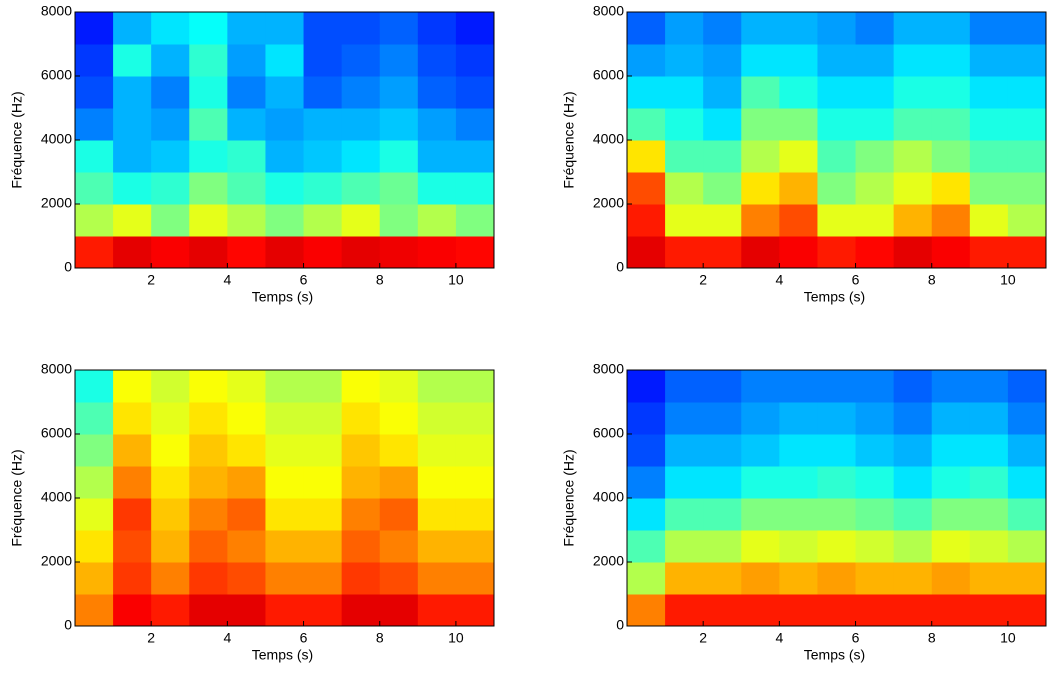  Describe the element at coordinates (56, 139) in the screenshot. I see `y-tick-label: 4000` at that location.